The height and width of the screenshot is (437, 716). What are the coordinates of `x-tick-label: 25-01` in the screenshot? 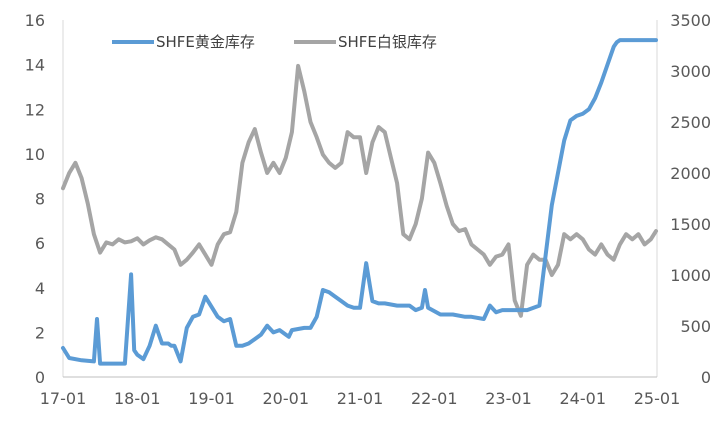 It's located at (657, 398).